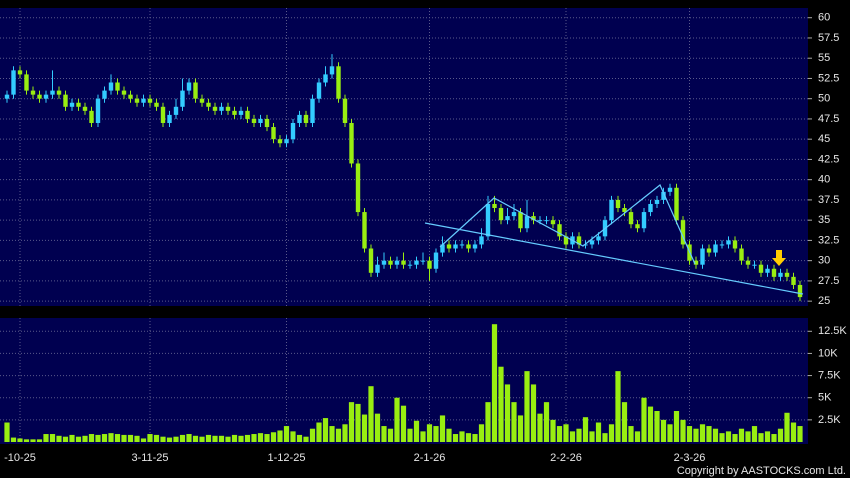  I want to click on y-tick-label: 60, so click(824, 18).